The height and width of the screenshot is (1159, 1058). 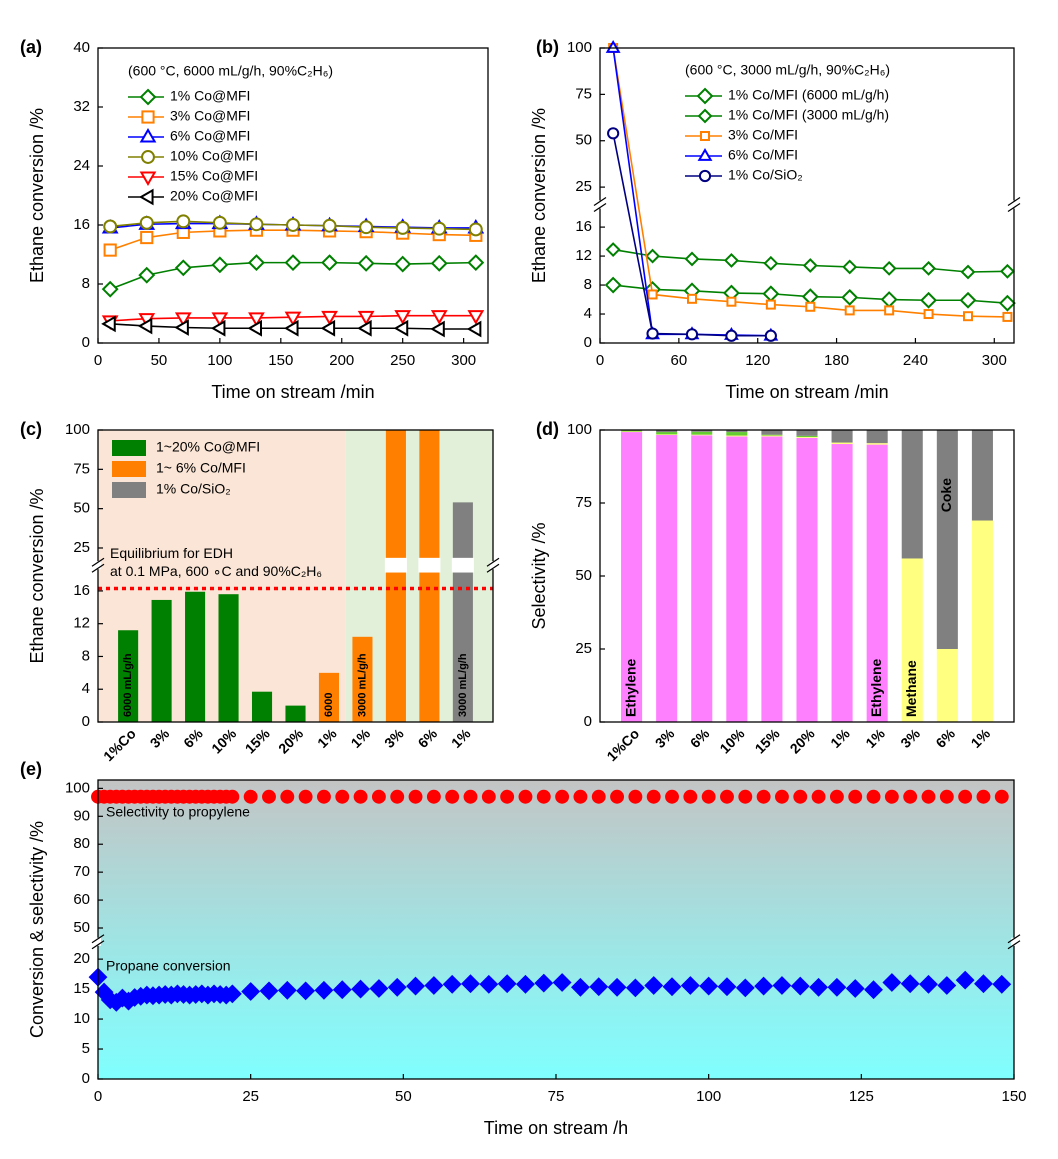 What do you see at coordinates (280, 360) in the screenshot?
I see `x-tick-label: 150` at bounding box center [280, 360].